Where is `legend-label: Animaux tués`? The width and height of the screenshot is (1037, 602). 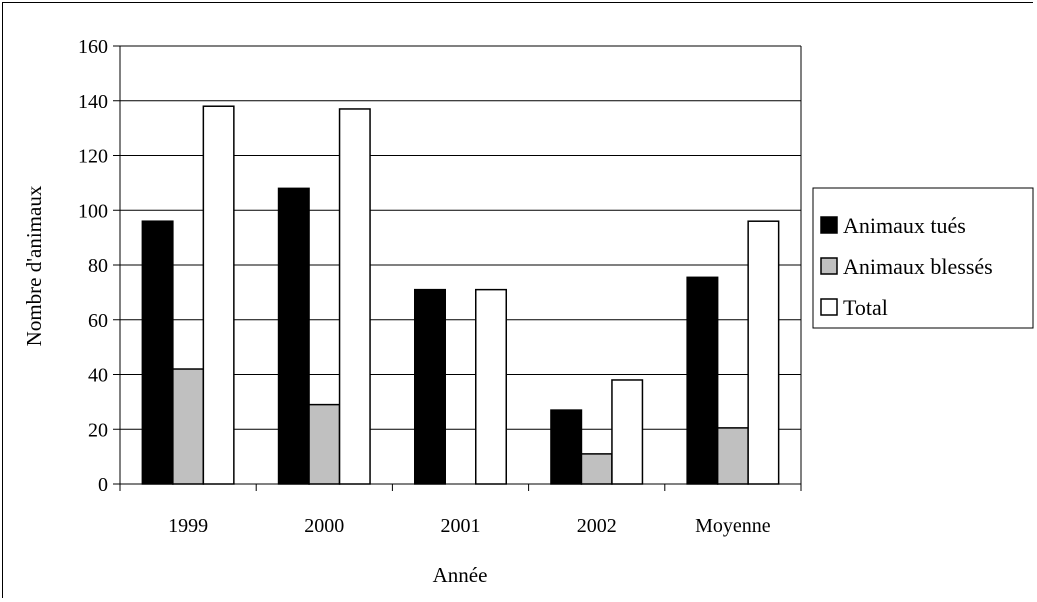
legend-label: Animaux tués is located at coordinates (904, 225).